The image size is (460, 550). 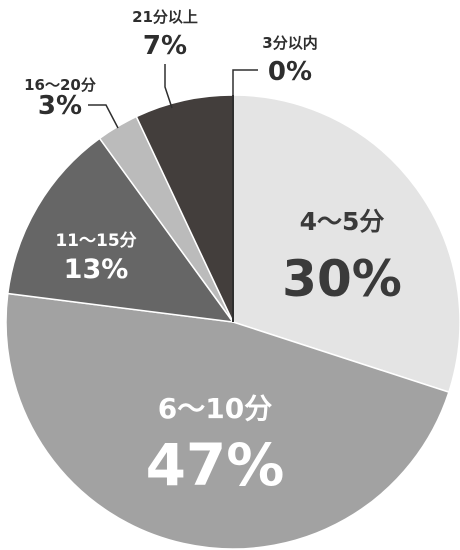 What do you see at coordinates (168, 86) in the screenshot?
I see `slice-21min-plus-leader-line` at bounding box center [168, 86].